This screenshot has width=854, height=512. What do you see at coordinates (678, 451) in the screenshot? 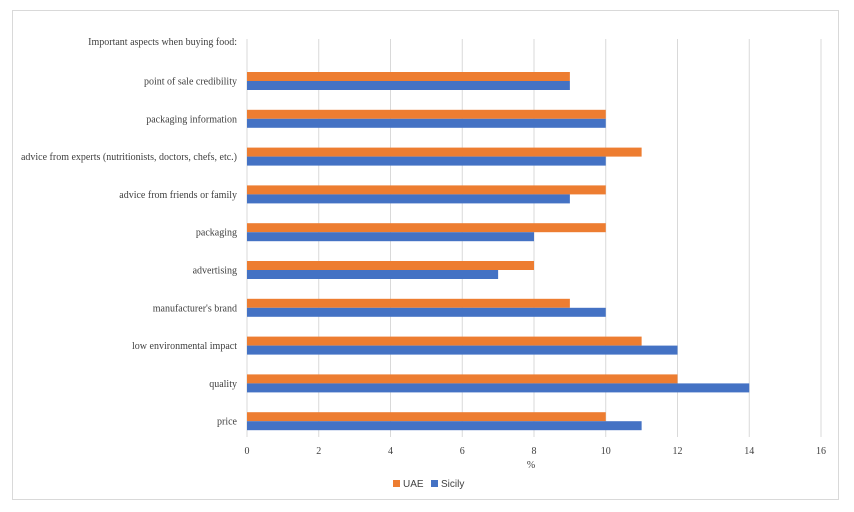
I see `x-tick-label: 12` at bounding box center [678, 451].